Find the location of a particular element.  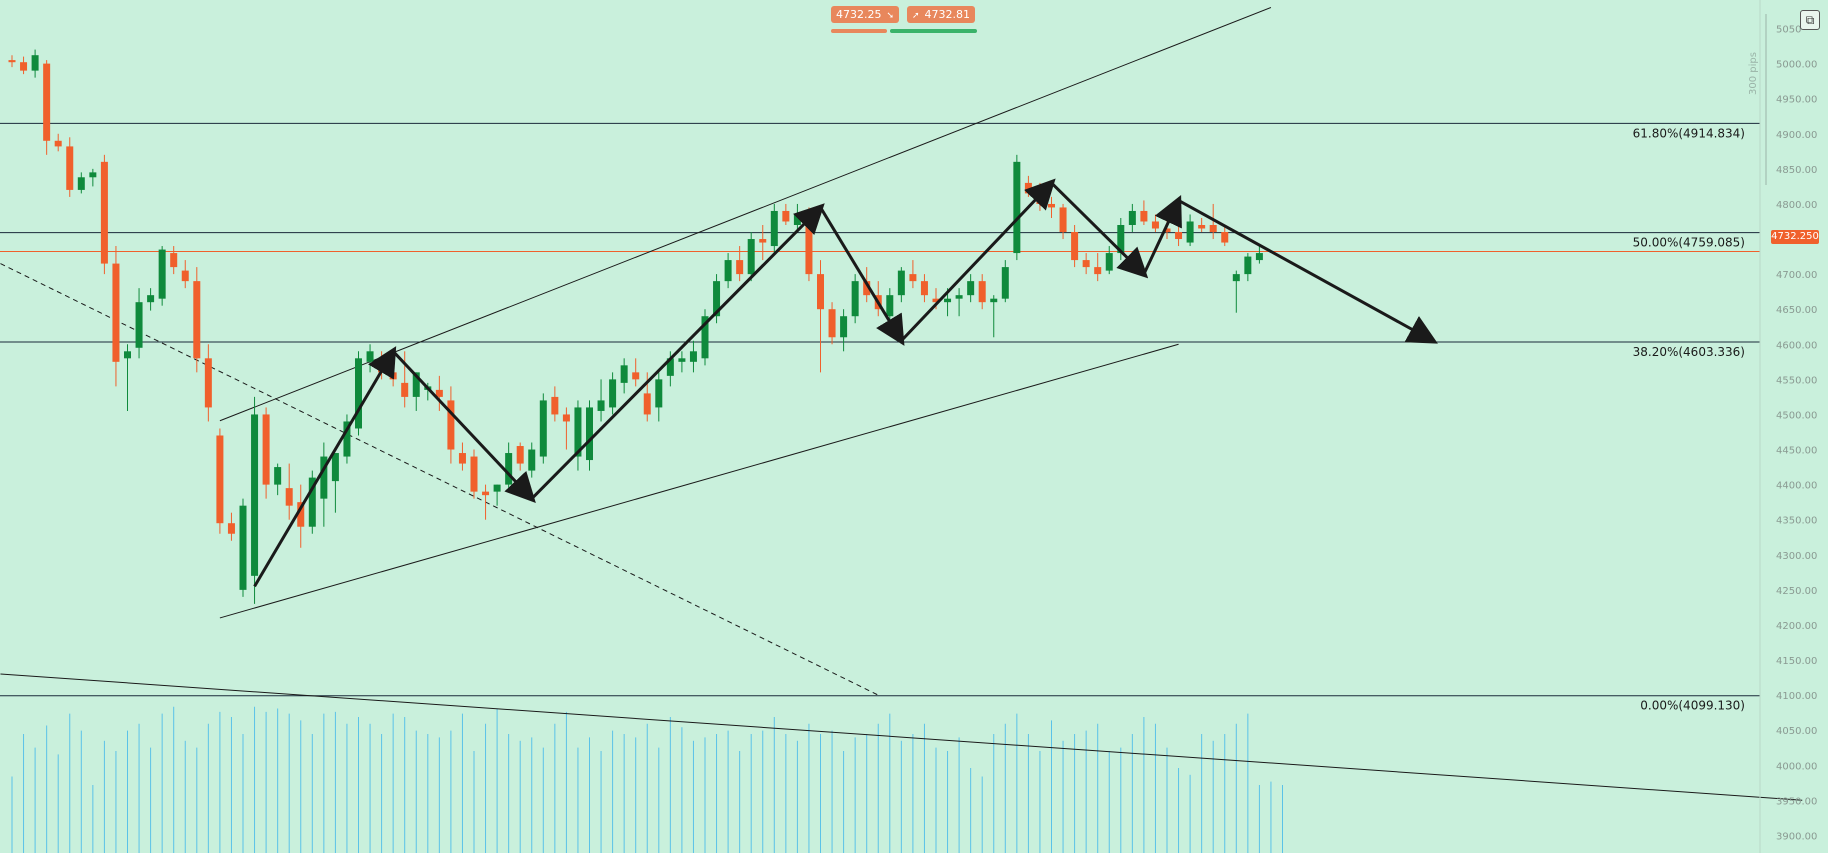

price-tick-label: 4300.00 is located at coordinates (1796, 556).